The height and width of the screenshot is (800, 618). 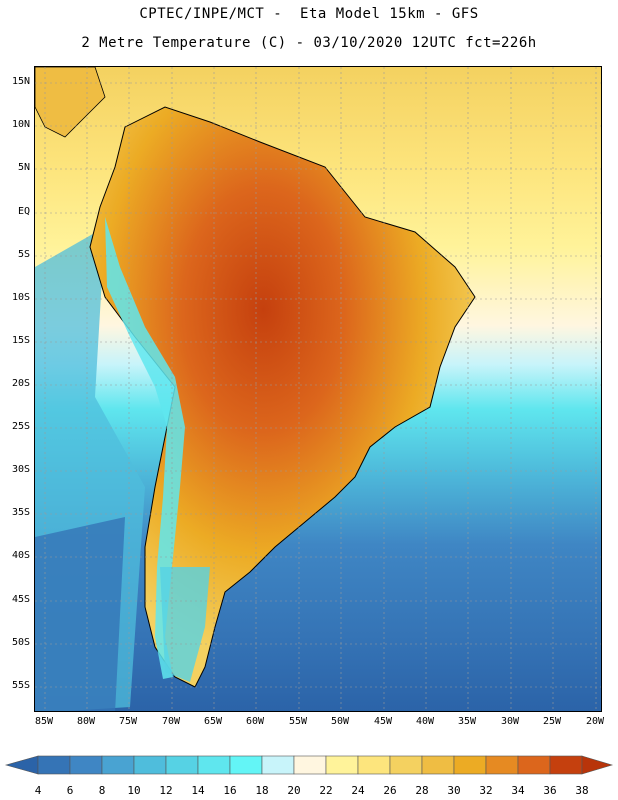 I want to click on lon-label: 80W, so click(x=86, y=721).